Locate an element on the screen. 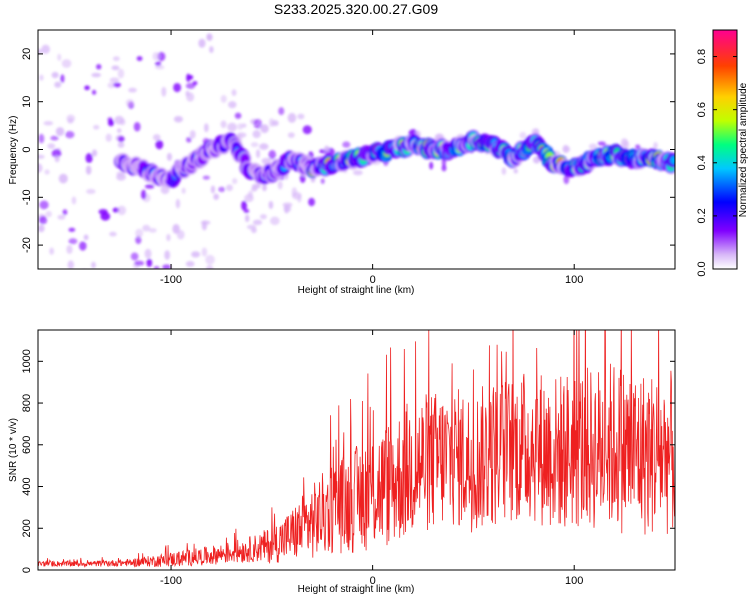 The image size is (750, 600). colorbar-tick-label: 0.4 is located at coordinates (702, 162).